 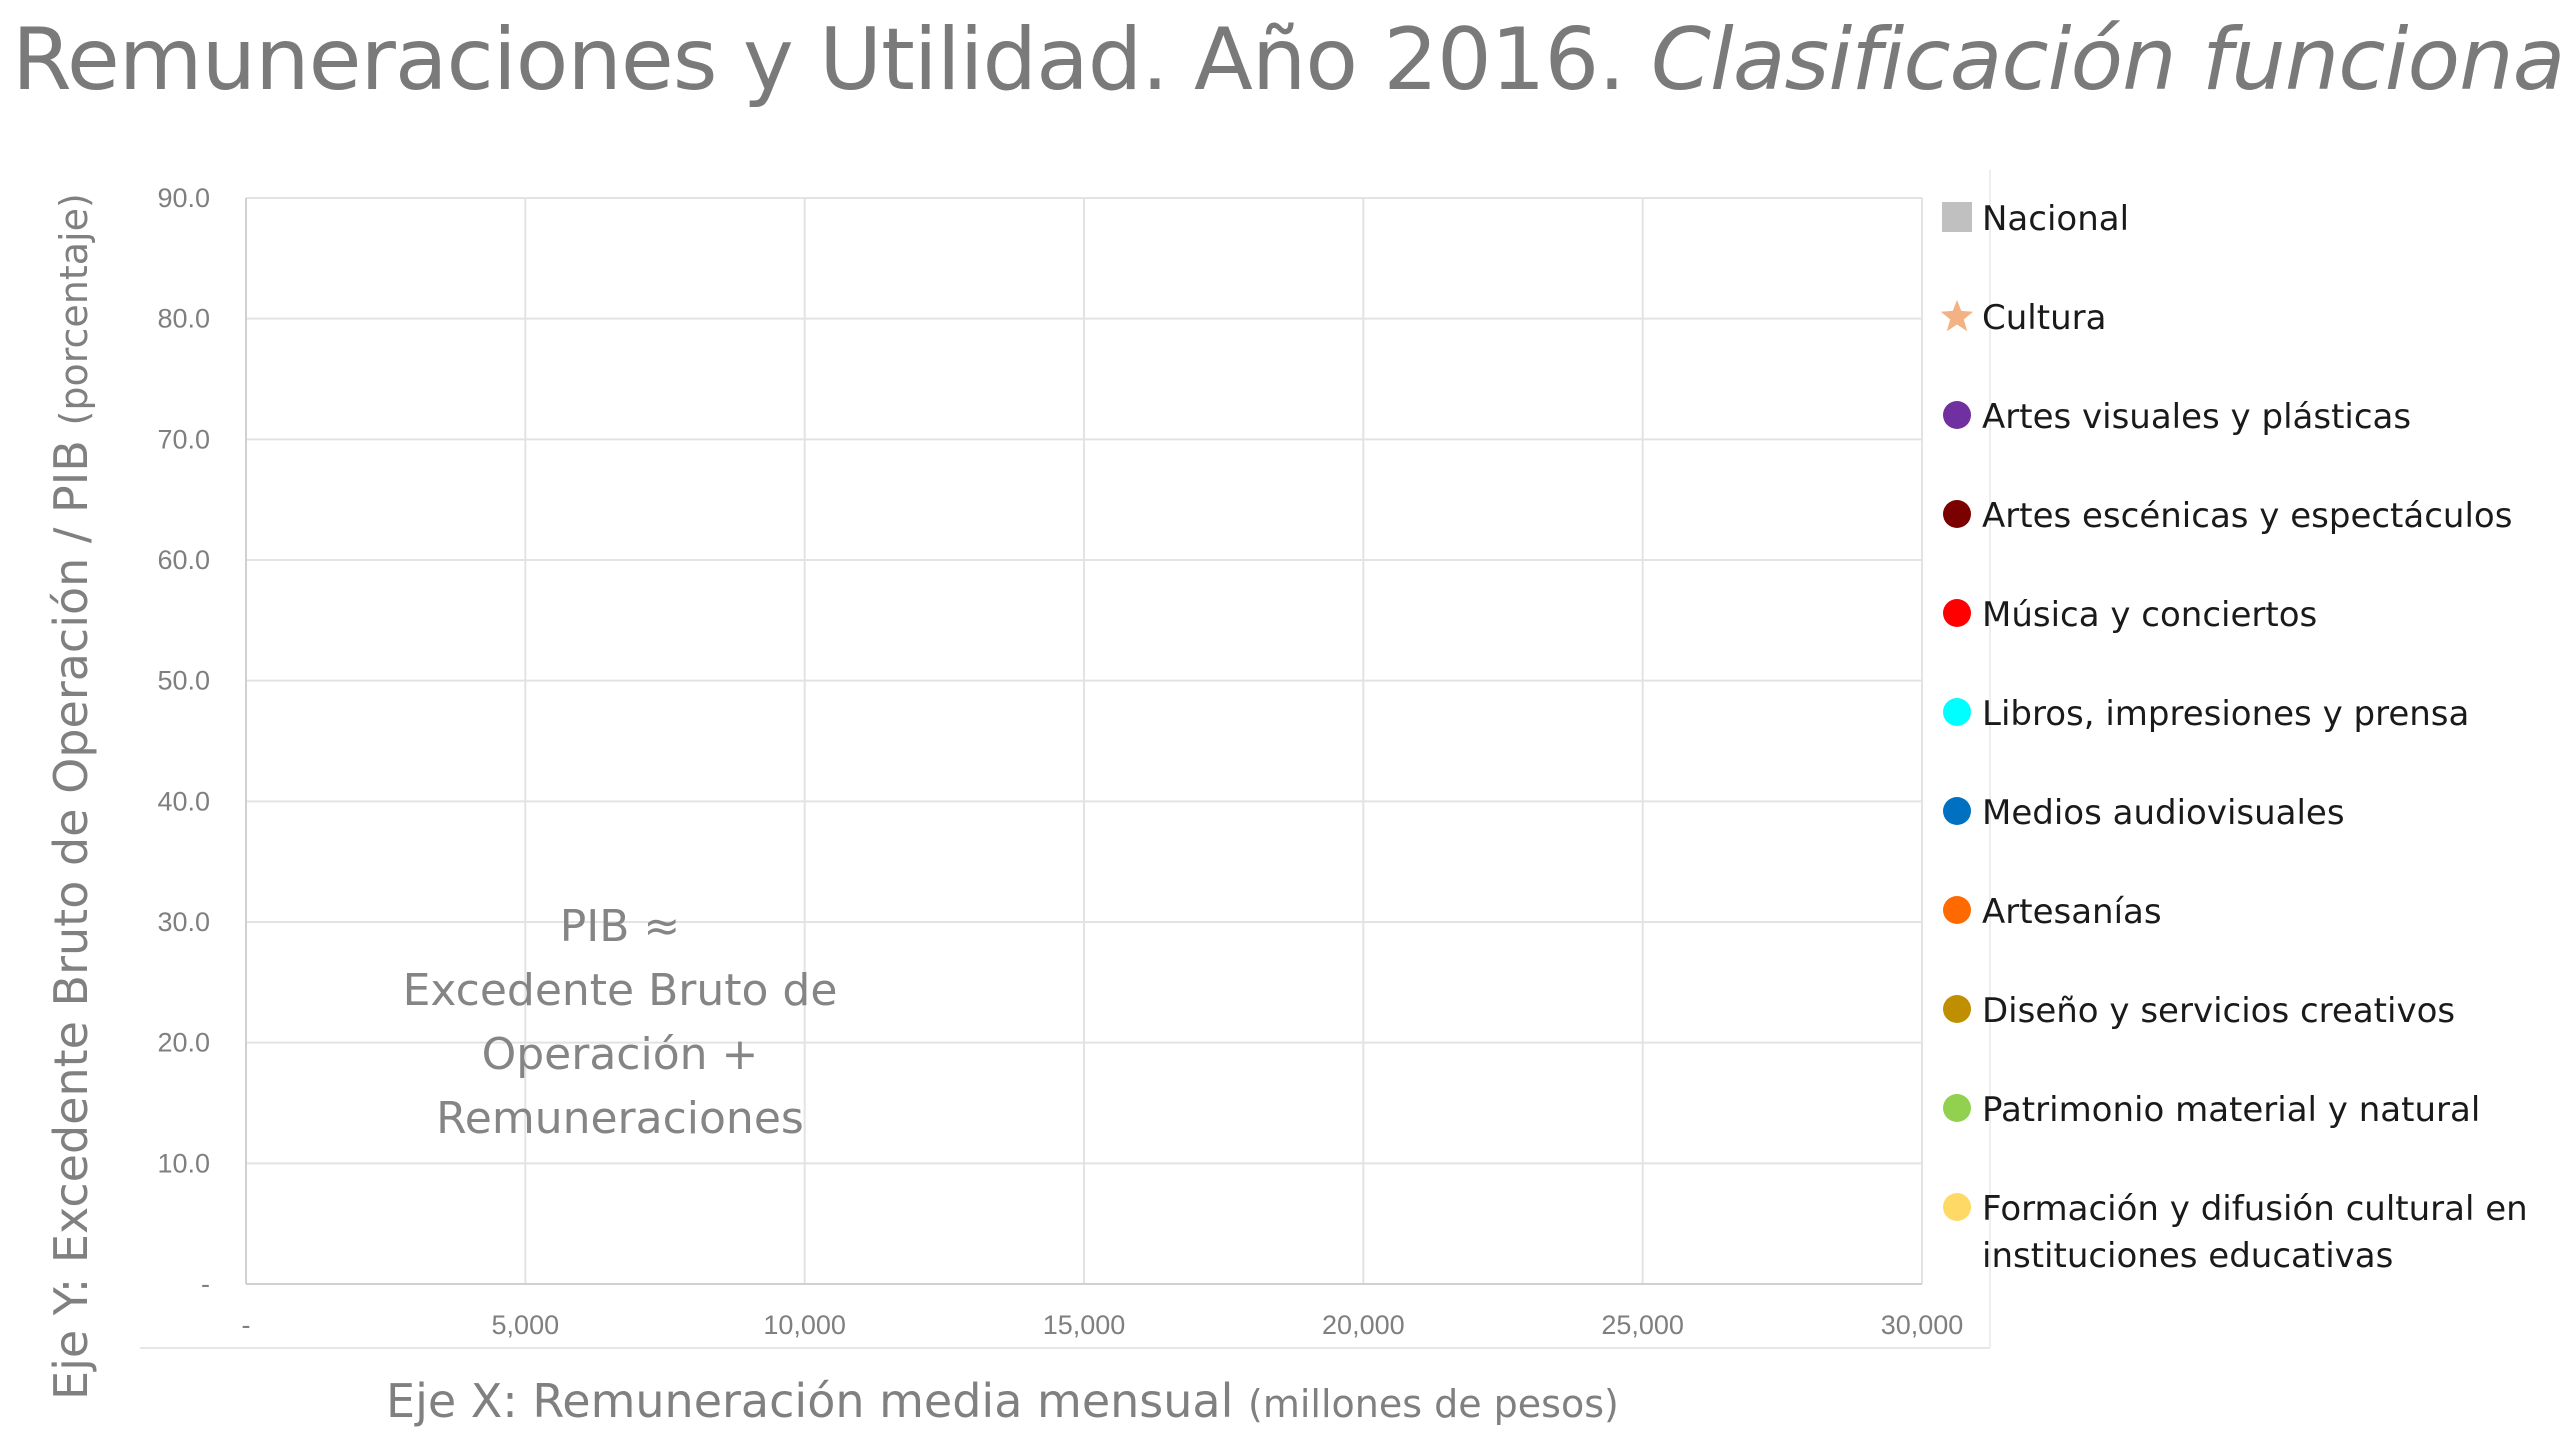 I want to click on legend-item: Música y conciertos, so click(x=2241, y=615).